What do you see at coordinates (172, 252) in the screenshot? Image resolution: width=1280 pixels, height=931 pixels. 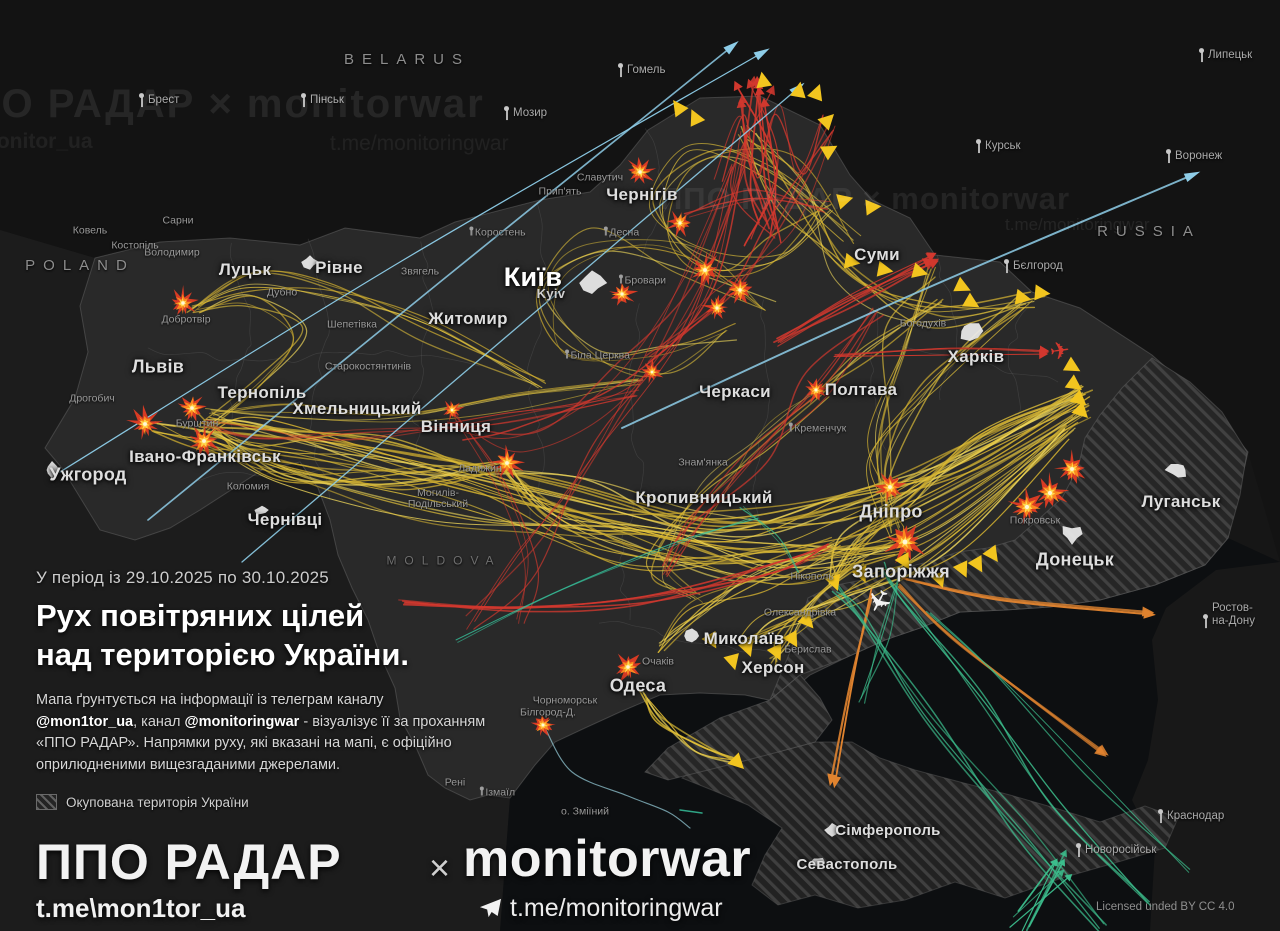 I see `town-label: Володимир` at bounding box center [172, 252].